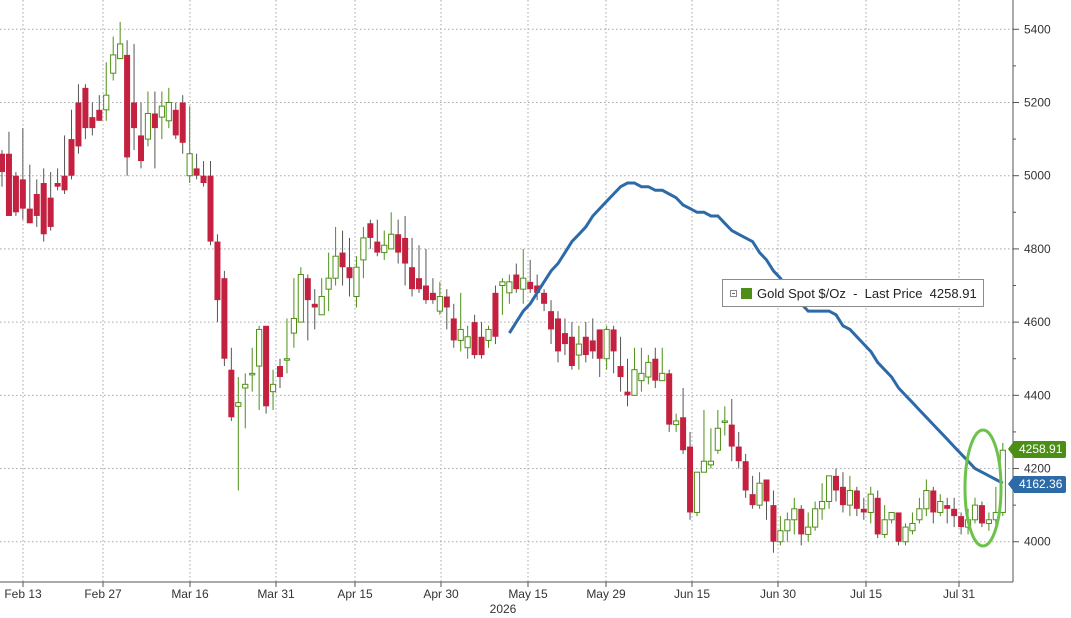 The image size is (1071, 618). Describe the element at coordinates (692, 594) in the screenshot. I see `x-tick-label: Jun 15` at that location.